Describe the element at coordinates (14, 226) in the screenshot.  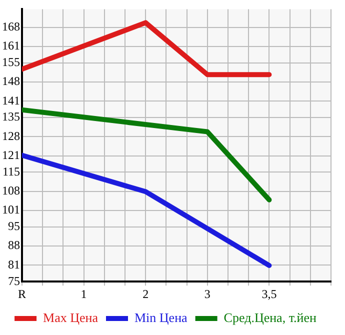
I see `y-tick-label: 95` at that location.